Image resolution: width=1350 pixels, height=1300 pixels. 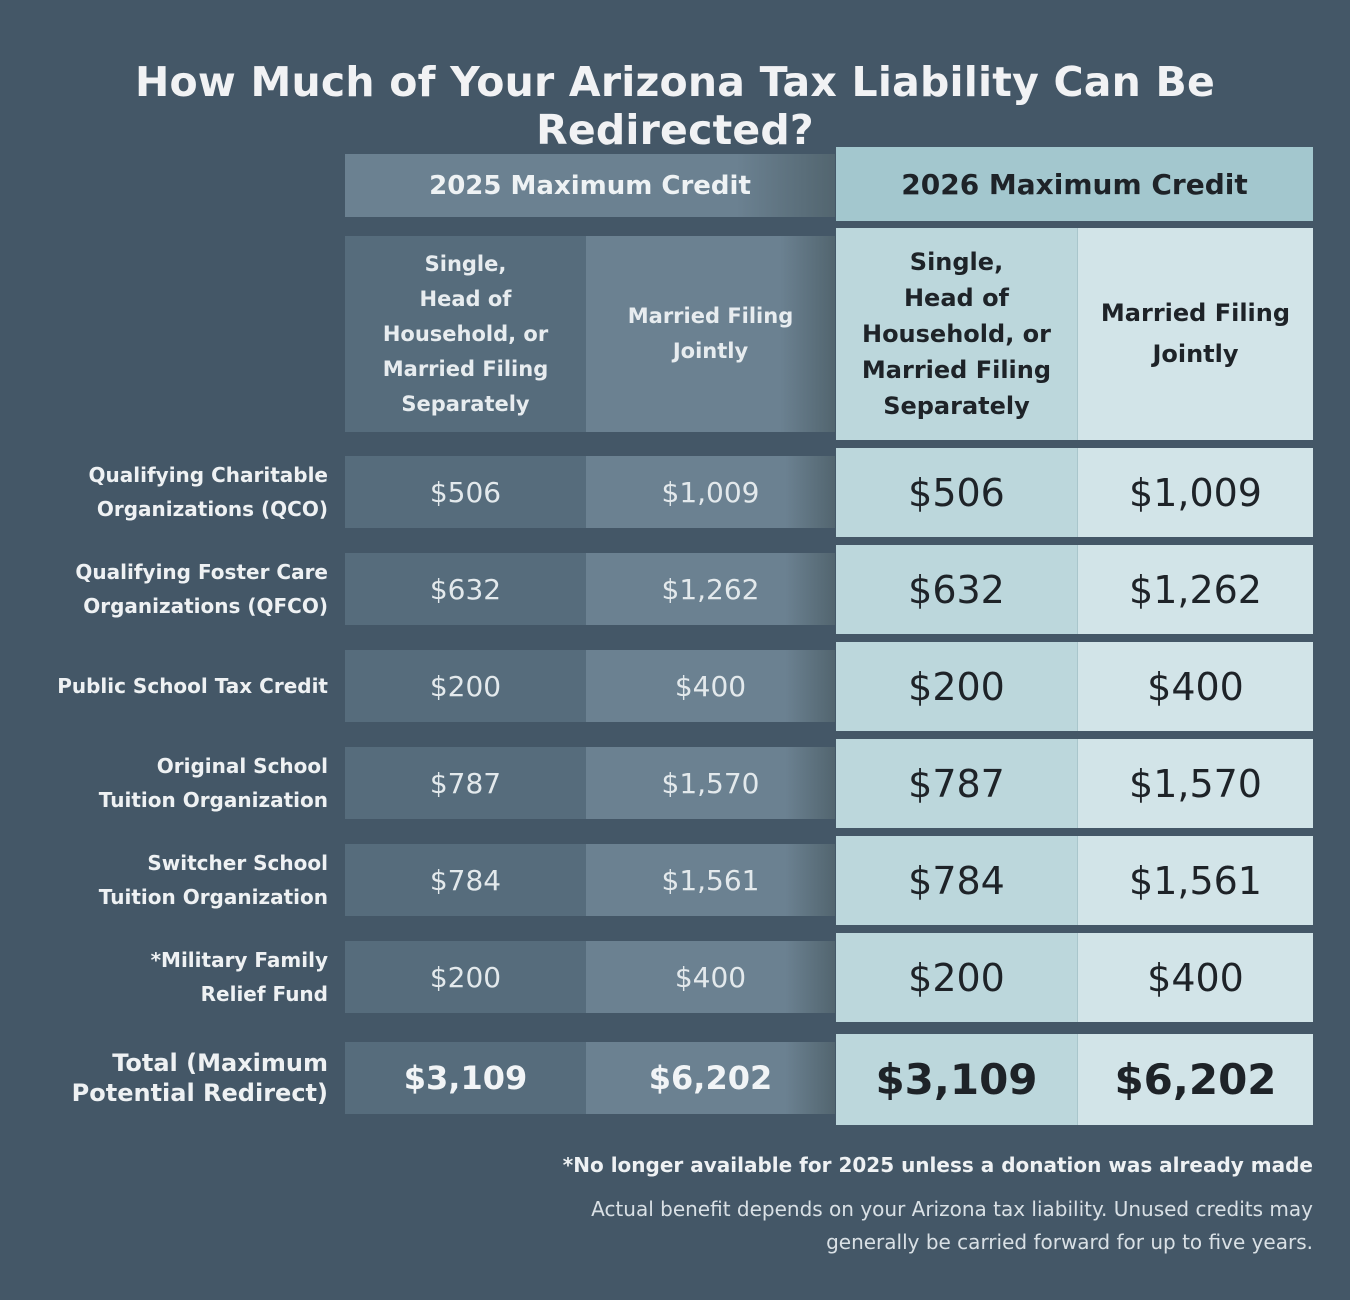 What do you see at coordinates (710, 492) in the screenshot?
I see `value-cell-2025-married: $1,009` at bounding box center [710, 492].